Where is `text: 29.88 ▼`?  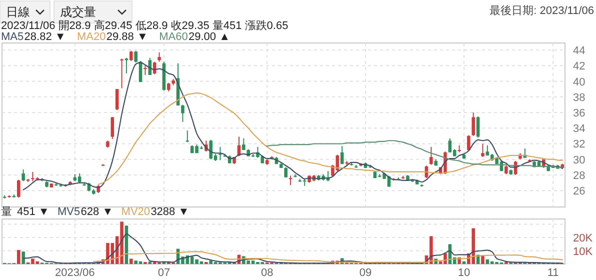
text: 29.88 ▼ is located at coordinates (127, 37).